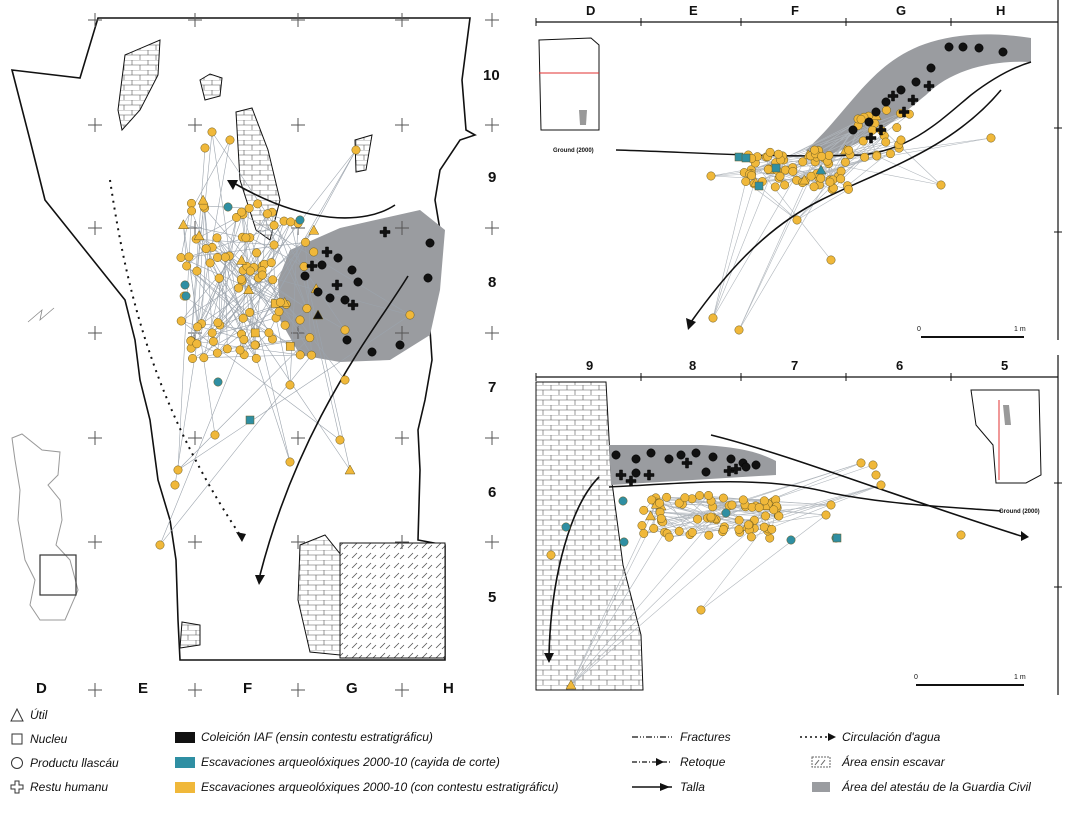  Describe the element at coordinates (821, 762) in the screenshot. I see `unexcavated-area-icon` at that location.